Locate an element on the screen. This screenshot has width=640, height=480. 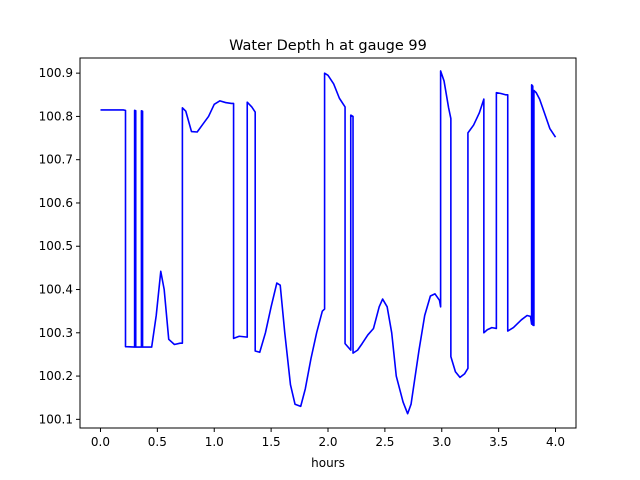
x-tick-label: 2.5 is located at coordinates (384, 442).